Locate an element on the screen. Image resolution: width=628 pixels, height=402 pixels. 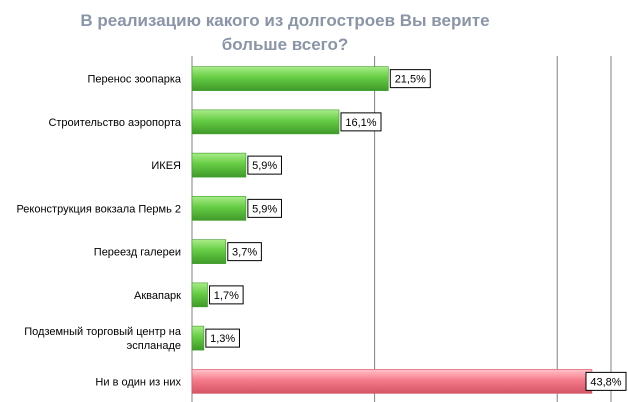
category-label-6: Аквапарк is located at coordinates (157, 296).